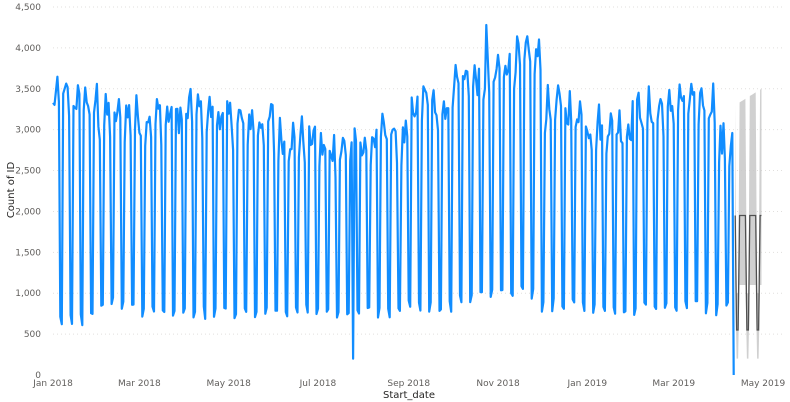 The height and width of the screenshot is (402, 790). What do you see at coordinates (763, 384) in the screenshot?
I see `x-tick-label: May 2019` at bounding box center [763, 384].